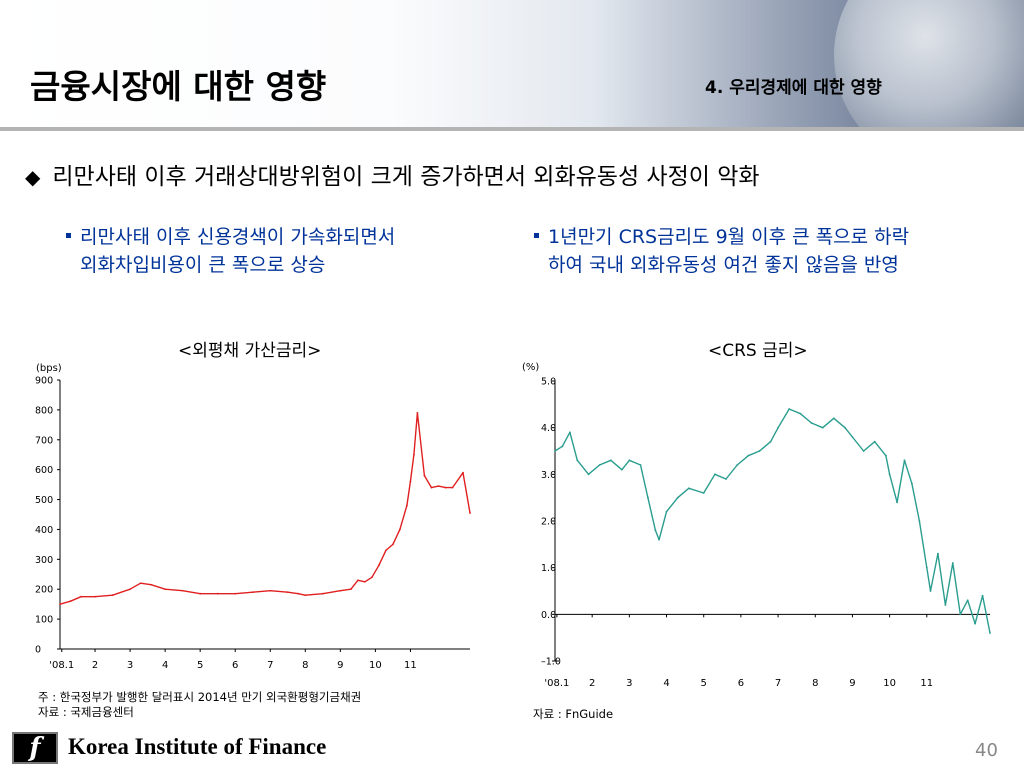 Image resolution: width=1024 pixels, height=768 pixels. What do you see at coordinates (778, 683) in the screenshot?
I see `x-tick-label: 7` at bounding box center [778, 683].